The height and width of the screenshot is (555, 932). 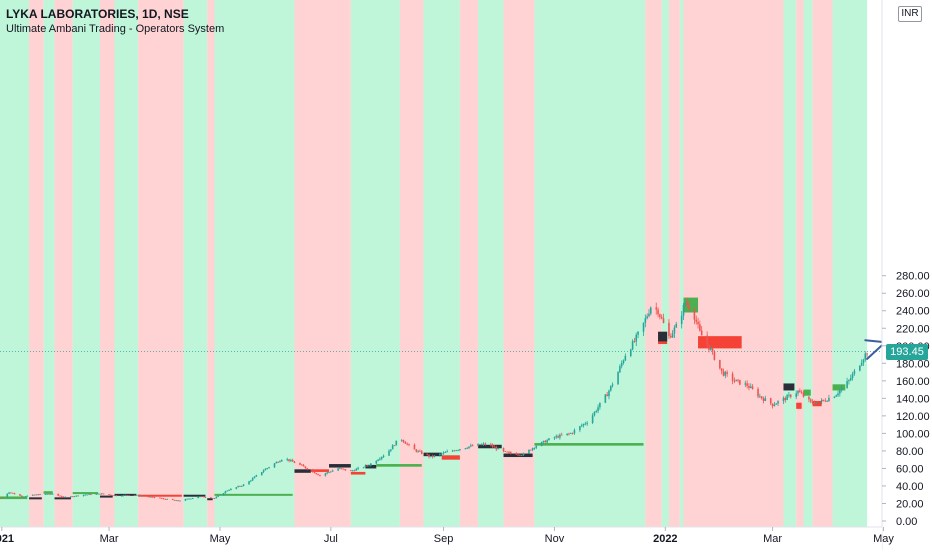 I want to click on y-tick-label: 280.00, so click(x=913, y=277).